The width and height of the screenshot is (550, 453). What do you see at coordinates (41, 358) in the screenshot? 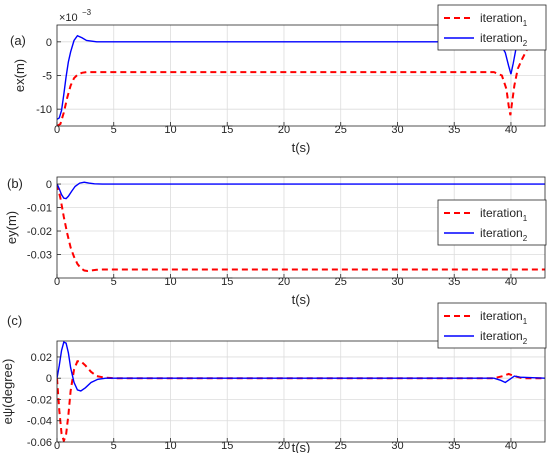
I see `y-tick-label: 0.02` at bounding box center [41, 358].